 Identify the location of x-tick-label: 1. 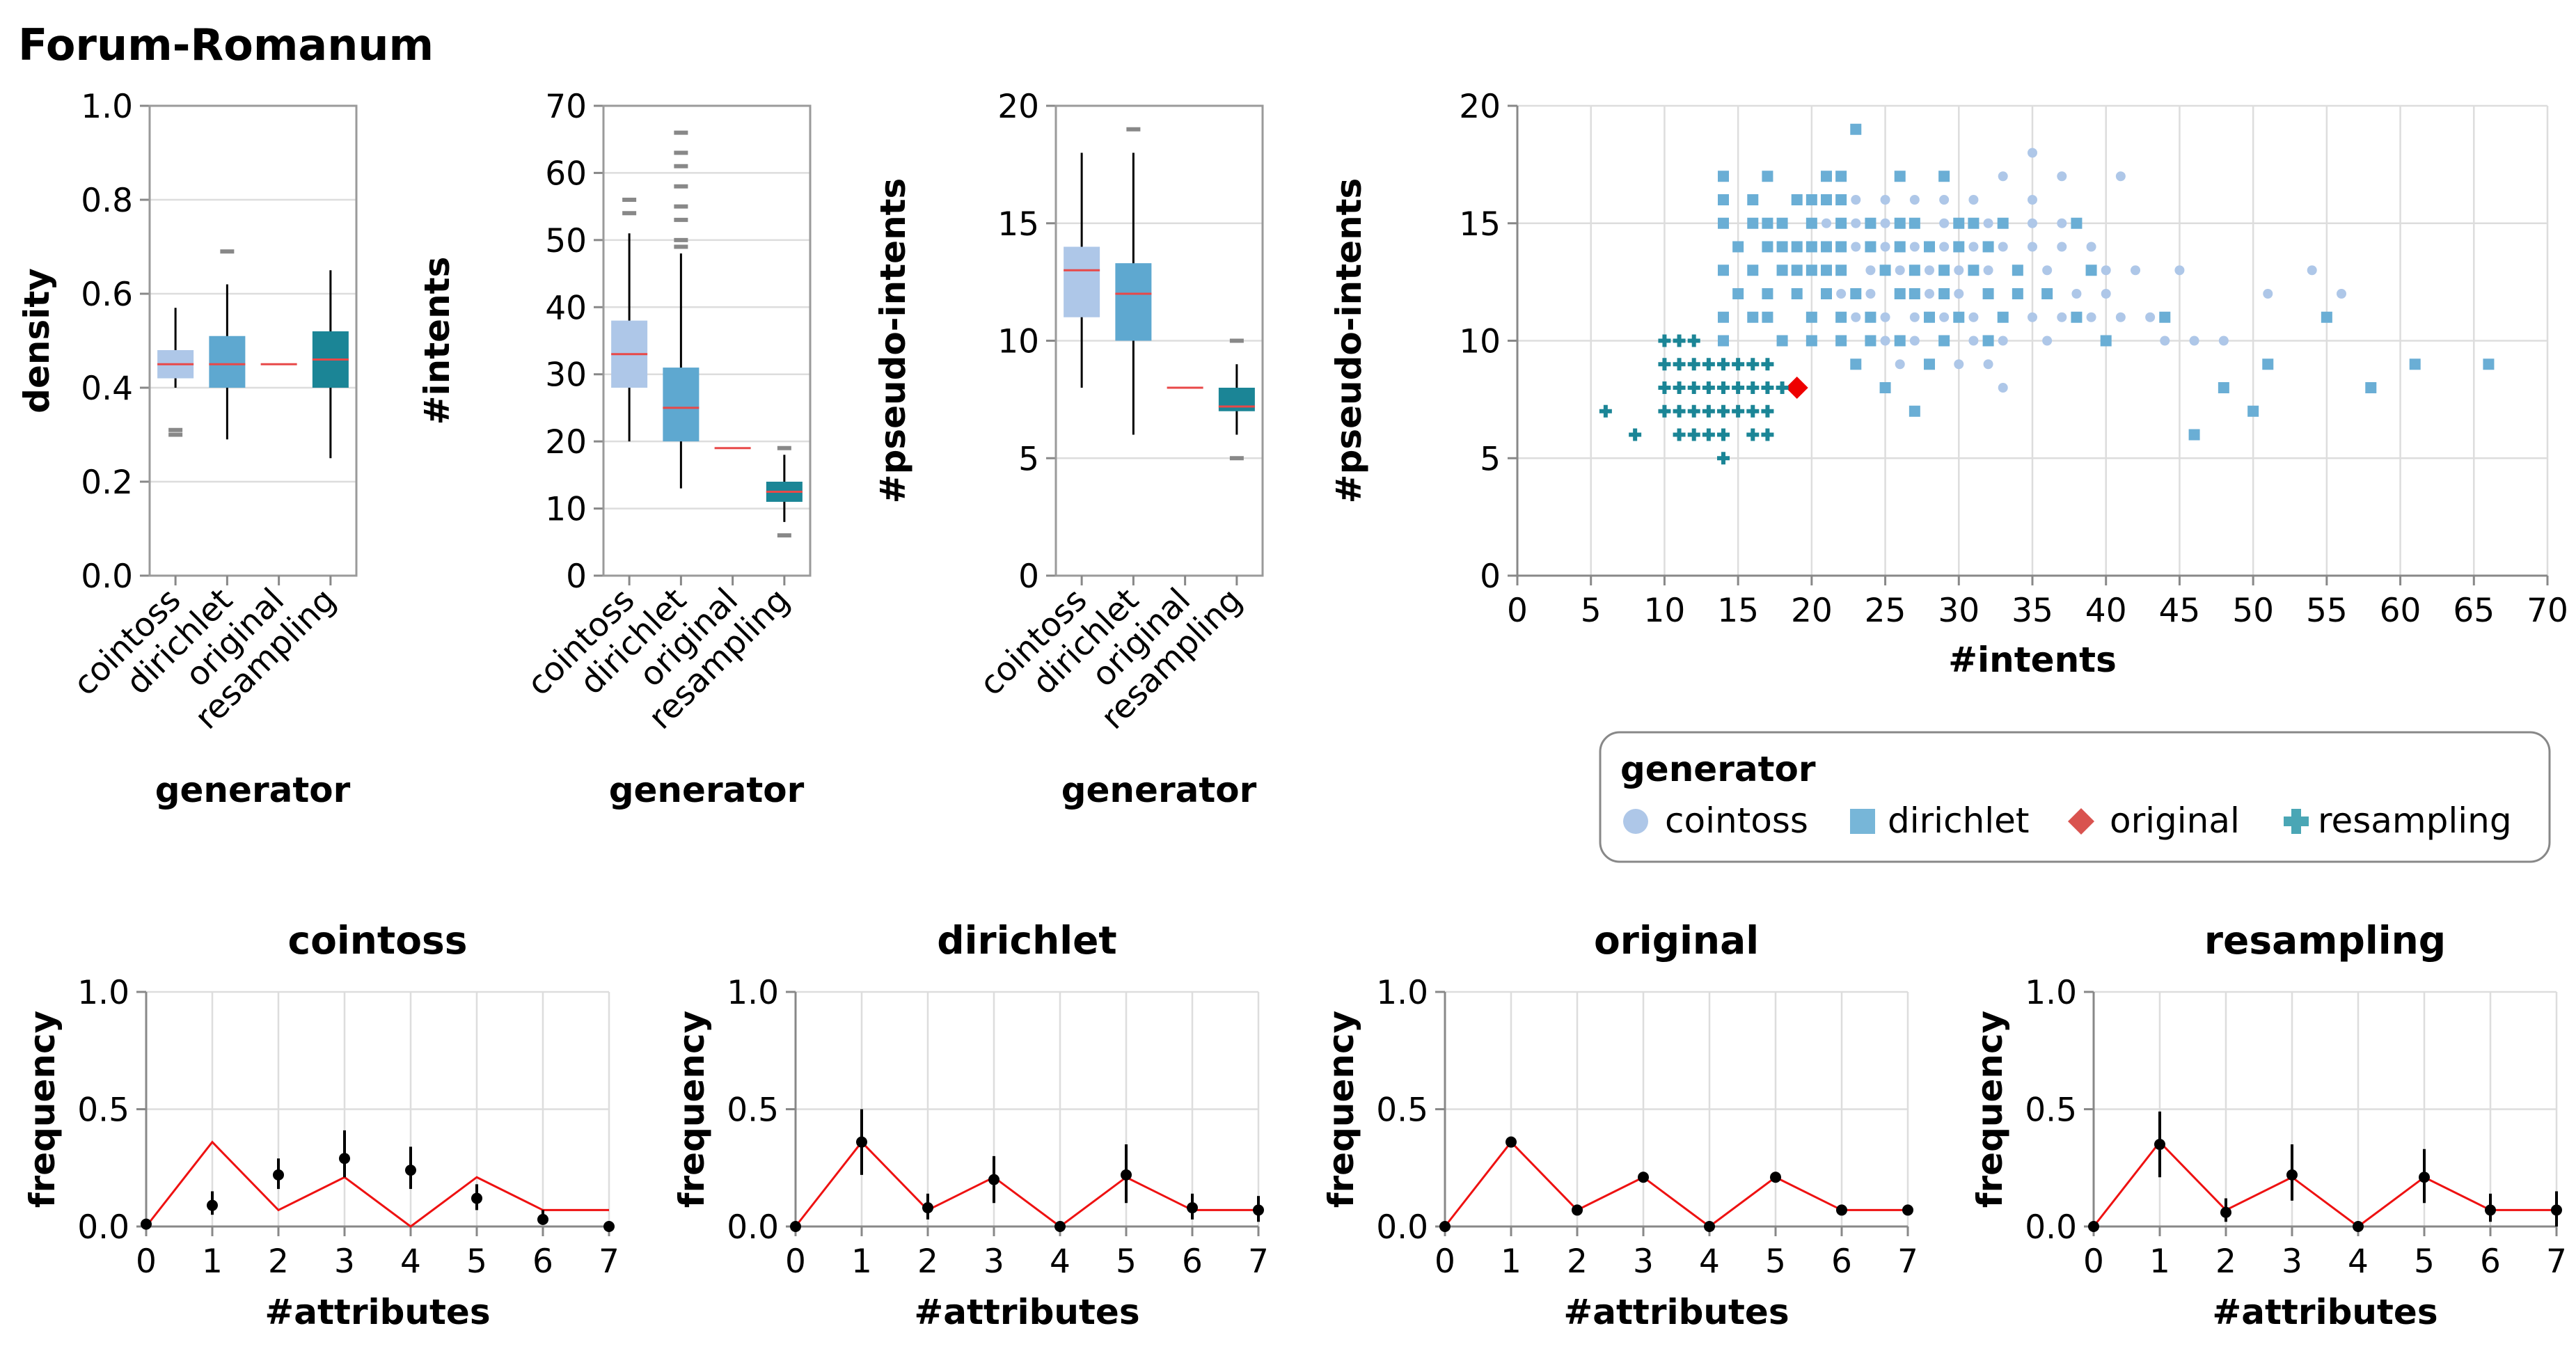
(1511, 1261).